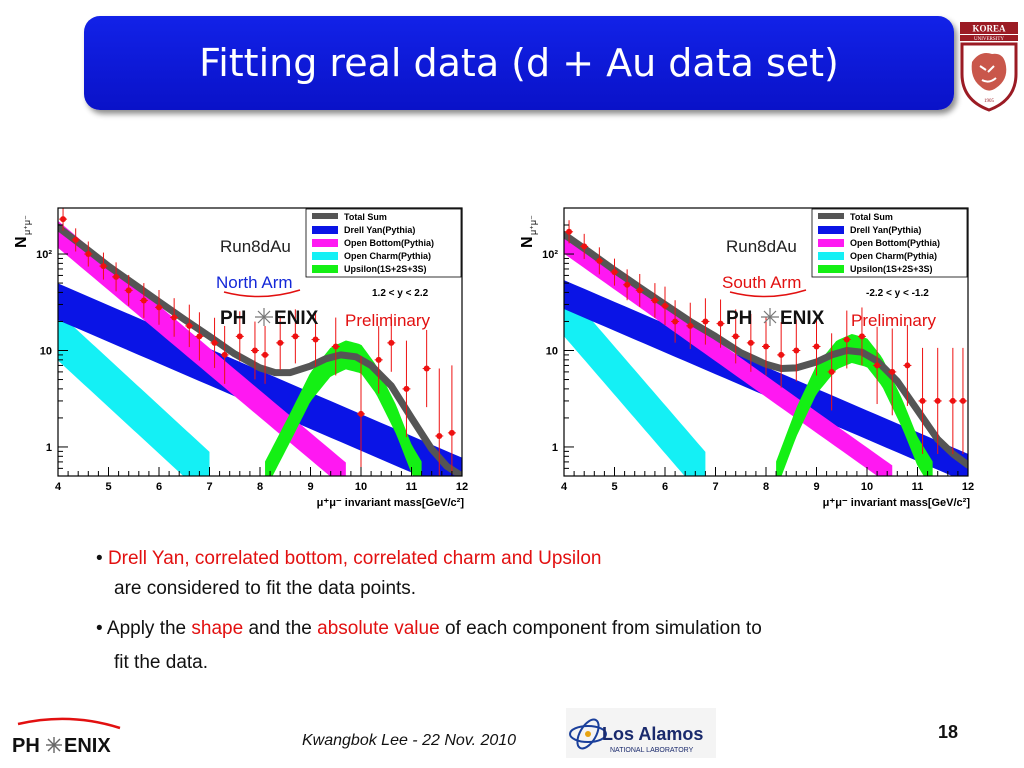  Describe the element at coordinates (87, 746) in the screenshot. I see `svg-text: ENIX` at that location.